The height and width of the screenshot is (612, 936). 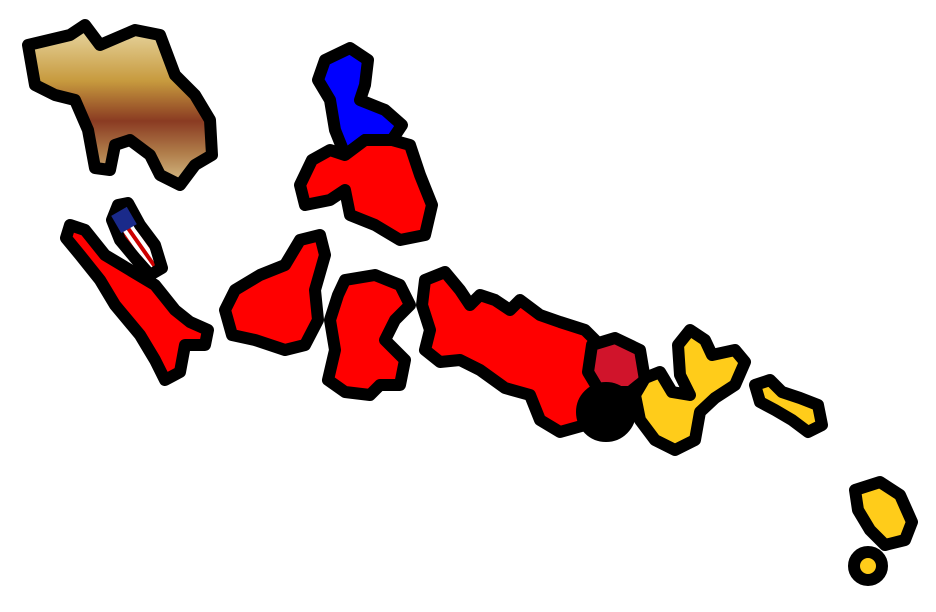 I want to click on black-region, so click(x=606, y=412).